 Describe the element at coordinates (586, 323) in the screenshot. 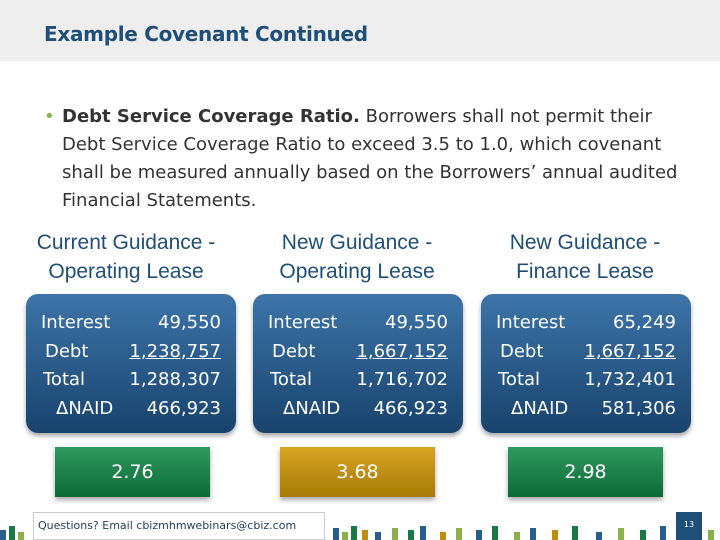

I see `calc-row-interest: Interest 65,249` at that location.